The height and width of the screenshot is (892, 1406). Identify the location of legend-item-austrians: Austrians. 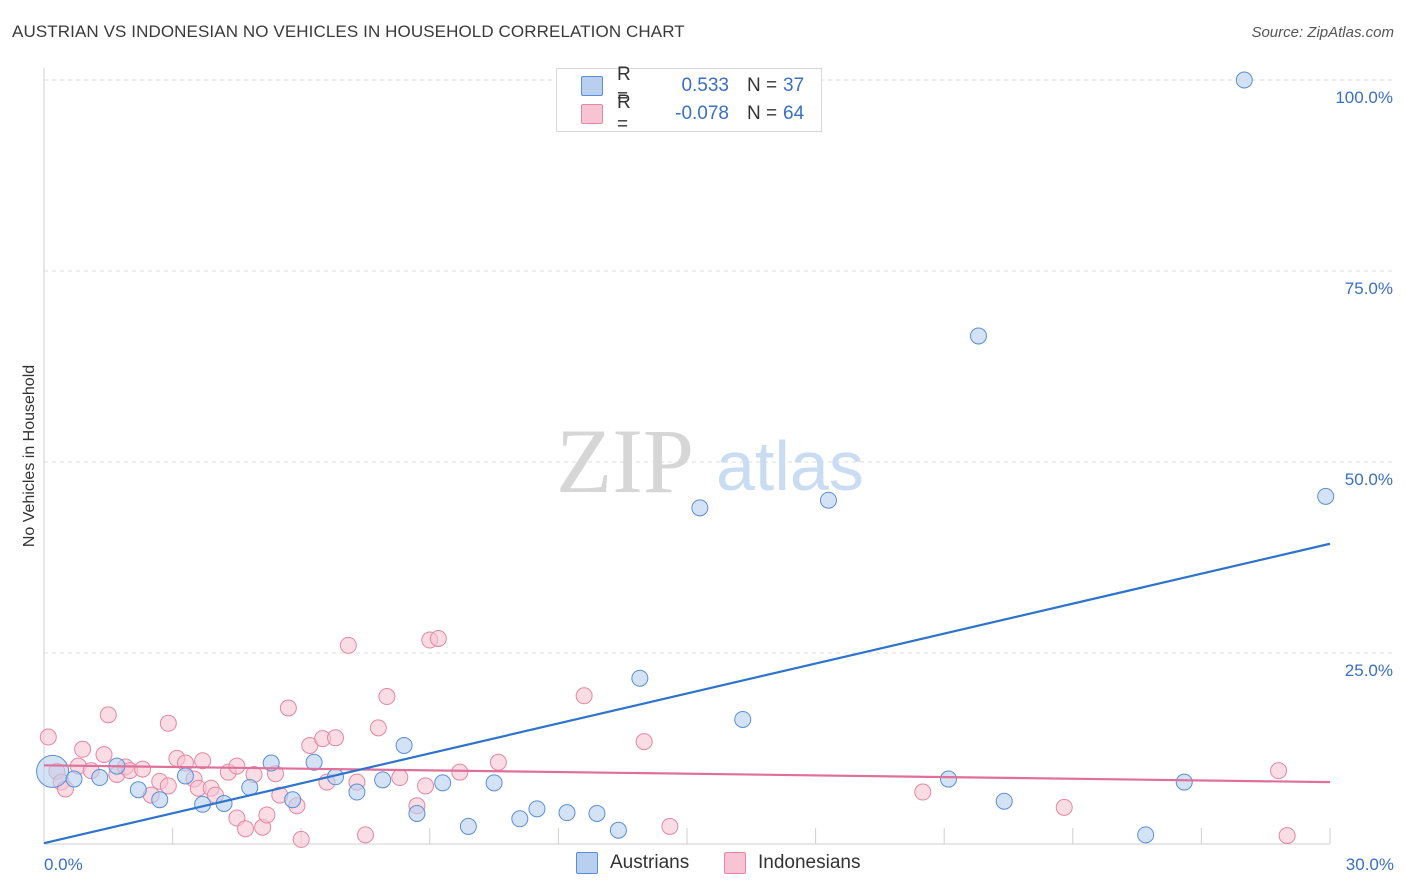
(632, 863).